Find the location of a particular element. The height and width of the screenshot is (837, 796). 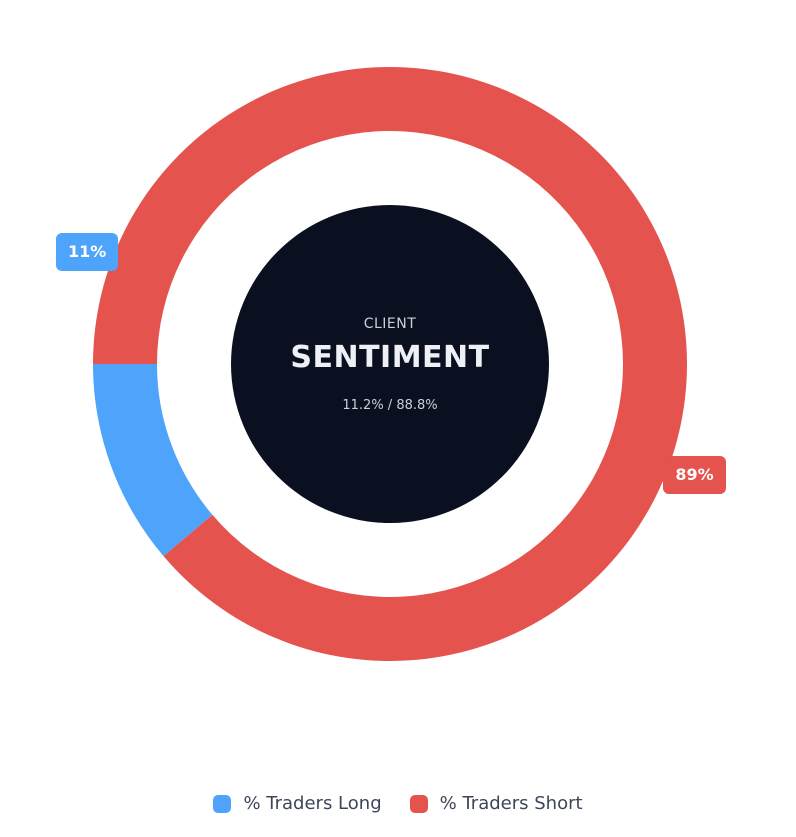

data-label-long: 11% is located at coordinates (87, 252).